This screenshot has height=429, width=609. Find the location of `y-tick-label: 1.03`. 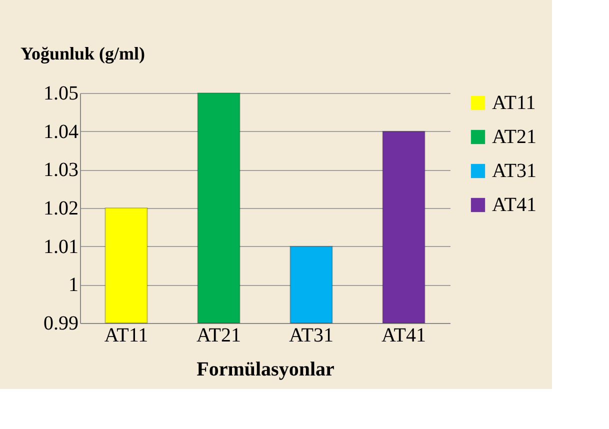

y-tick-label: 1.03 is located at coordinates (61, 170).